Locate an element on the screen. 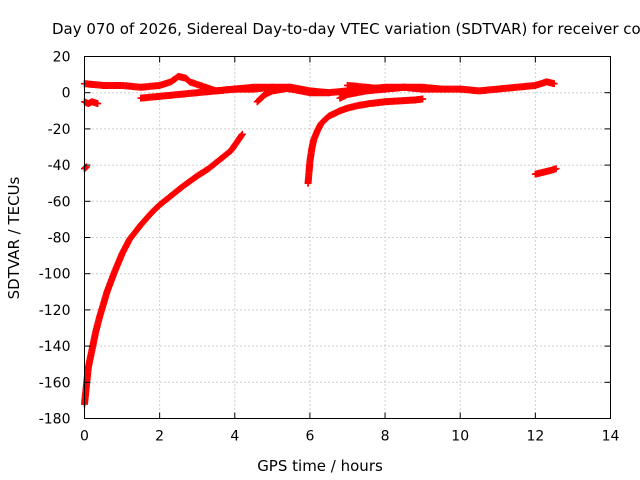  x-tick-label: 12 is located at coordinates (535, 437).